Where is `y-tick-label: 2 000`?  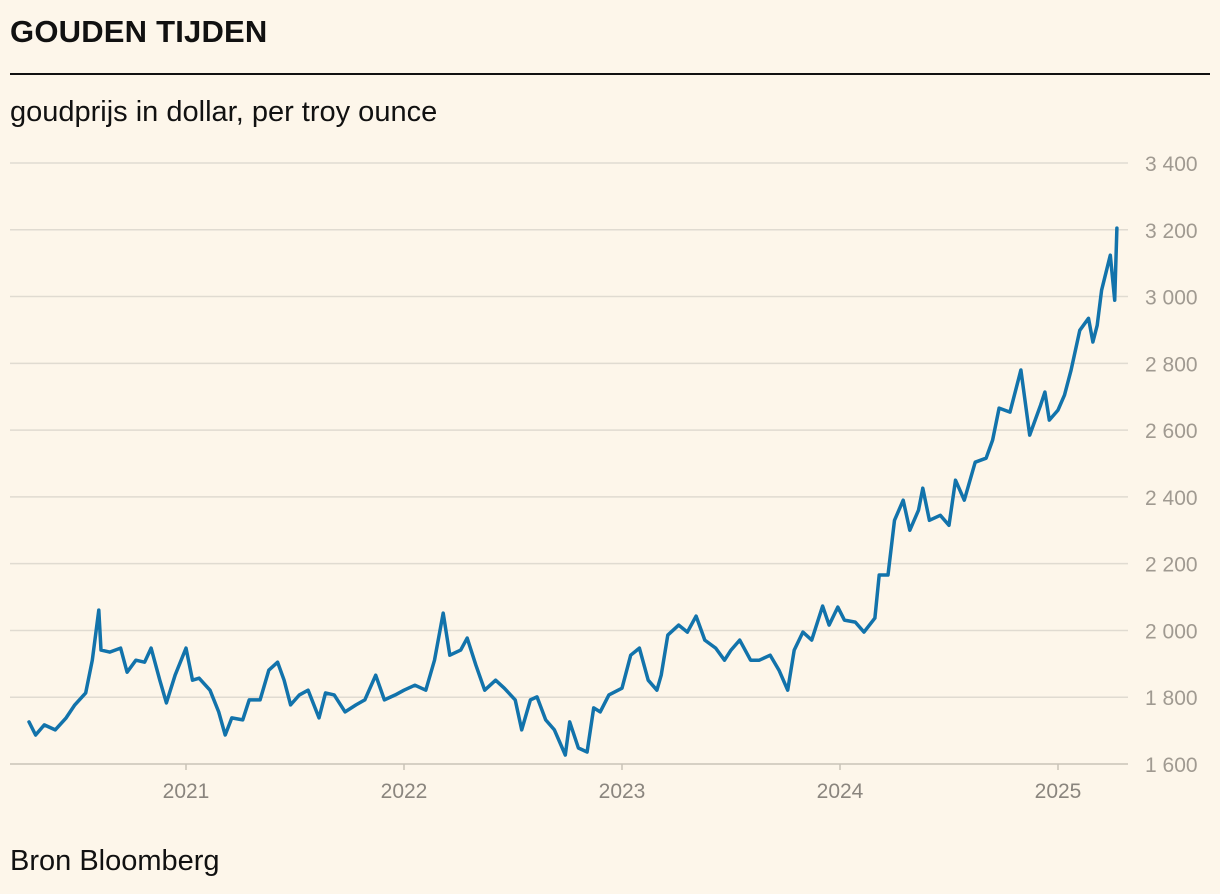 y-tick-label: 2 000 is located at coordinates (1171, 631).